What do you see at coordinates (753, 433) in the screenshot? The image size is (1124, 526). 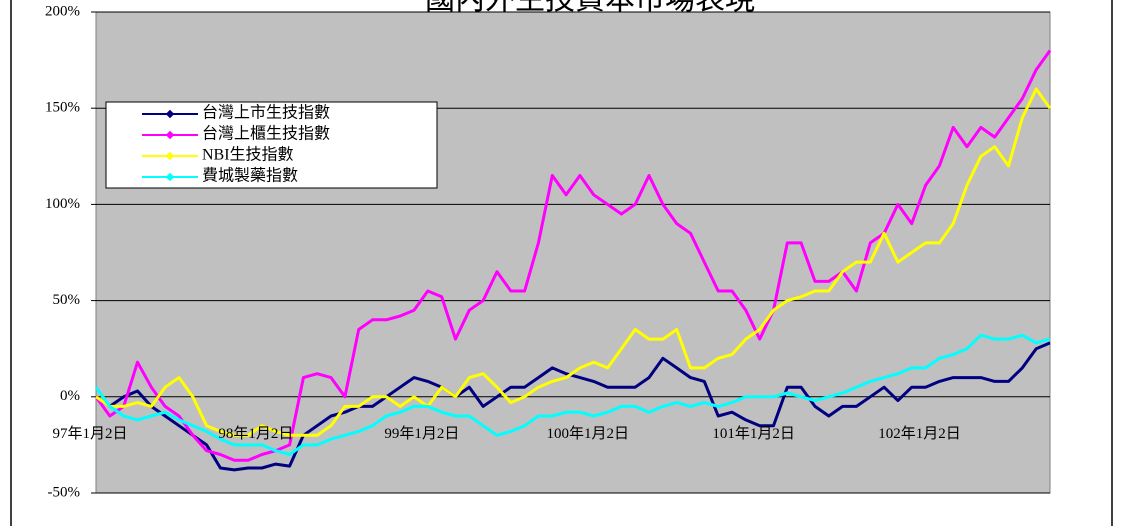 I see `x-tick-label: 101年1月2日` at bounding box center [753, 433].